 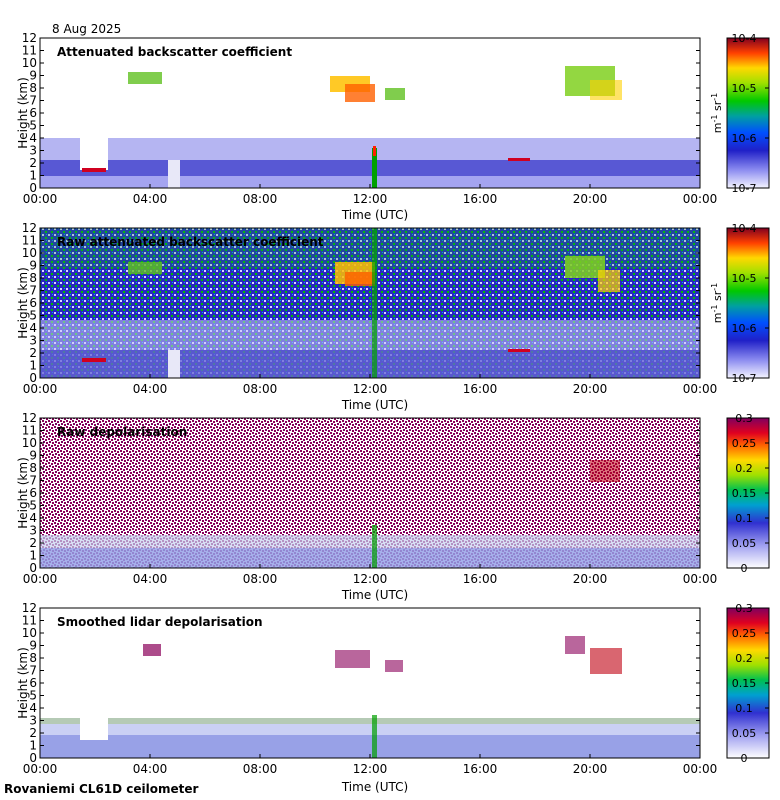 I want to click on panel-title: Attenuated backscatter coefficient, so click(x=174, y=52).